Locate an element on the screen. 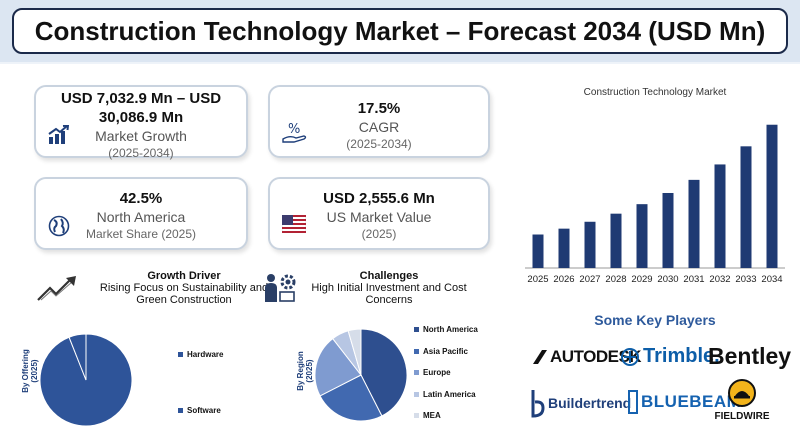 The height and width of the screenshot is (440, 800). bar-2026 is located at coordinates (564, 248).